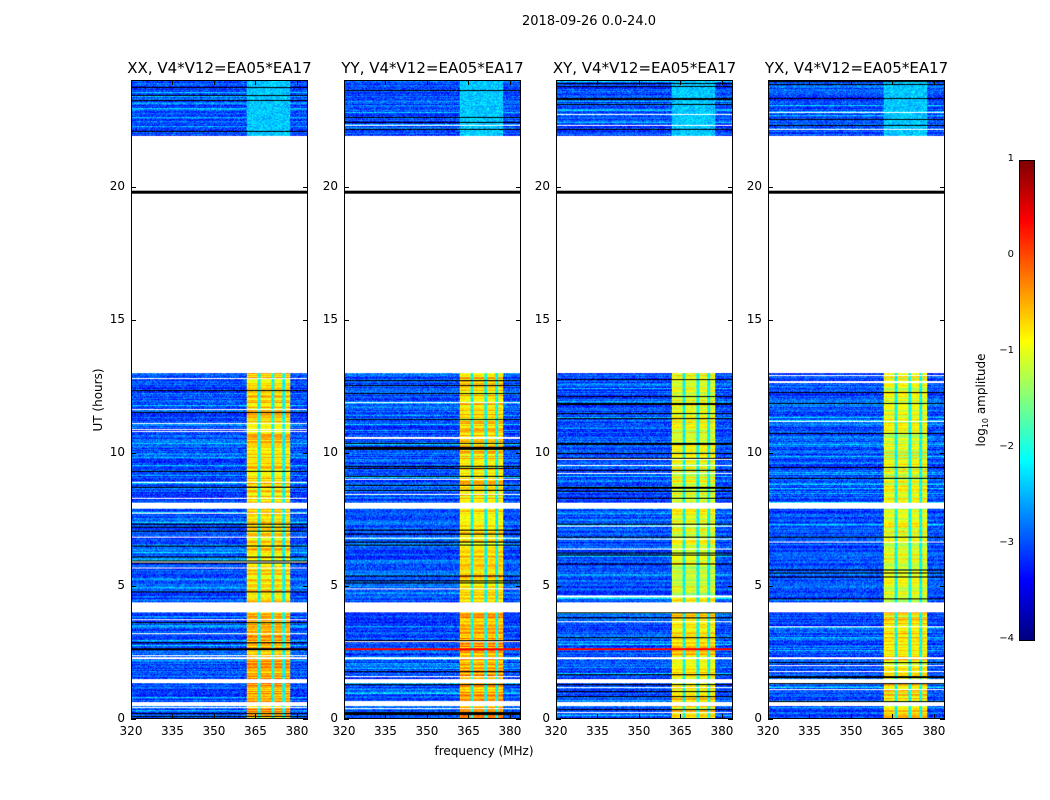  I want to click on colorbar-tick-label: 1, so click(1010, 158).